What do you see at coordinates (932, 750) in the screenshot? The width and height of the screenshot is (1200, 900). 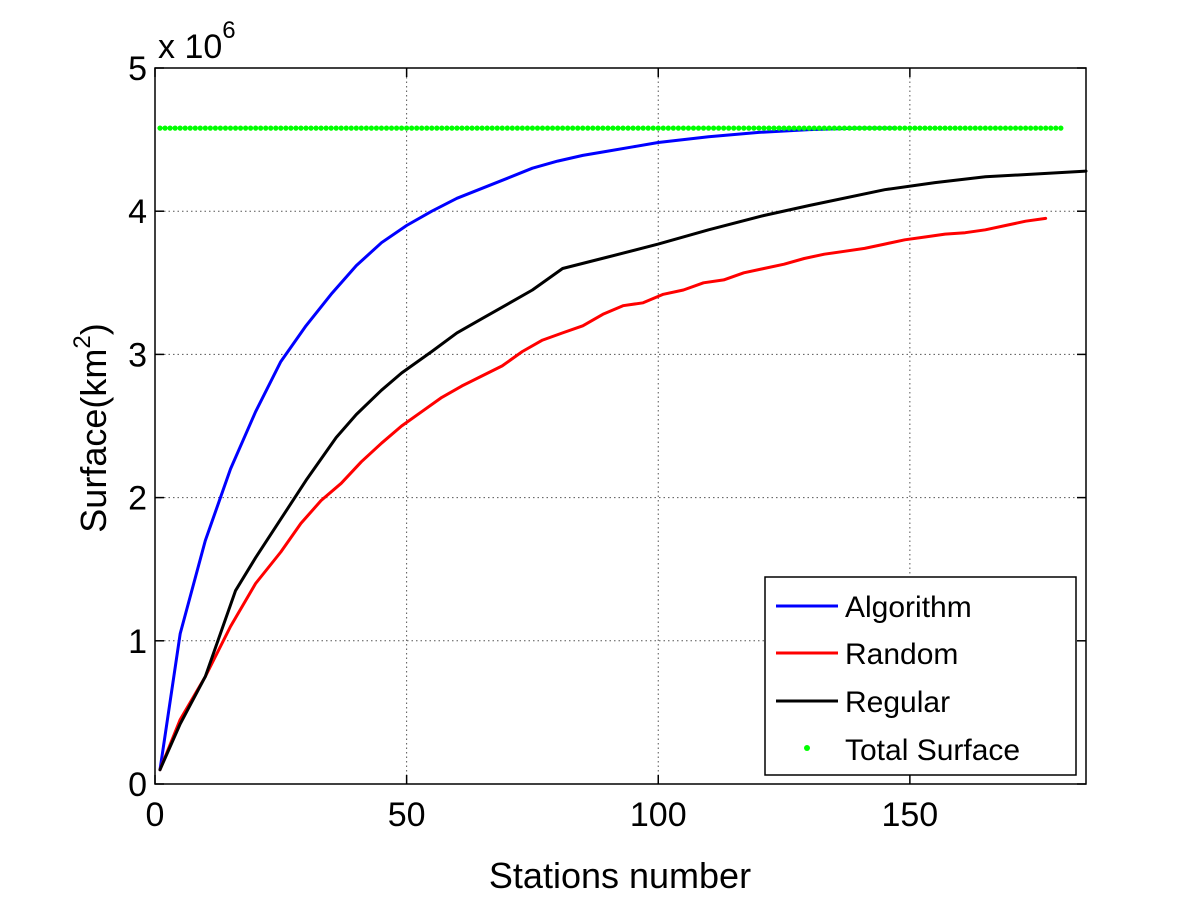 I see `legend-label-total-surface: Total Surface` at bounding box center [932, 750].